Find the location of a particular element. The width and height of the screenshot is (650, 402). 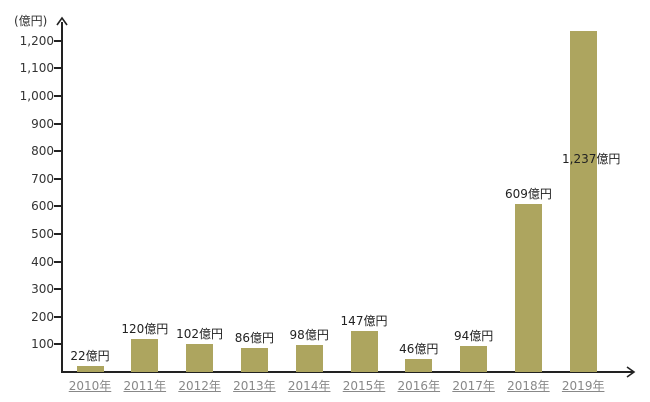

y-axis-unit-label: (億円) is located at coordinates (31, 21).